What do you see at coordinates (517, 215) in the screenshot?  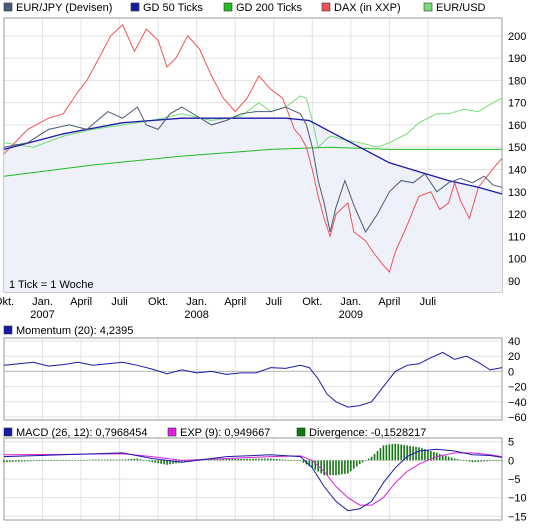 I see `main-ytick-label-3: 120` at bounding box center [517, 215].